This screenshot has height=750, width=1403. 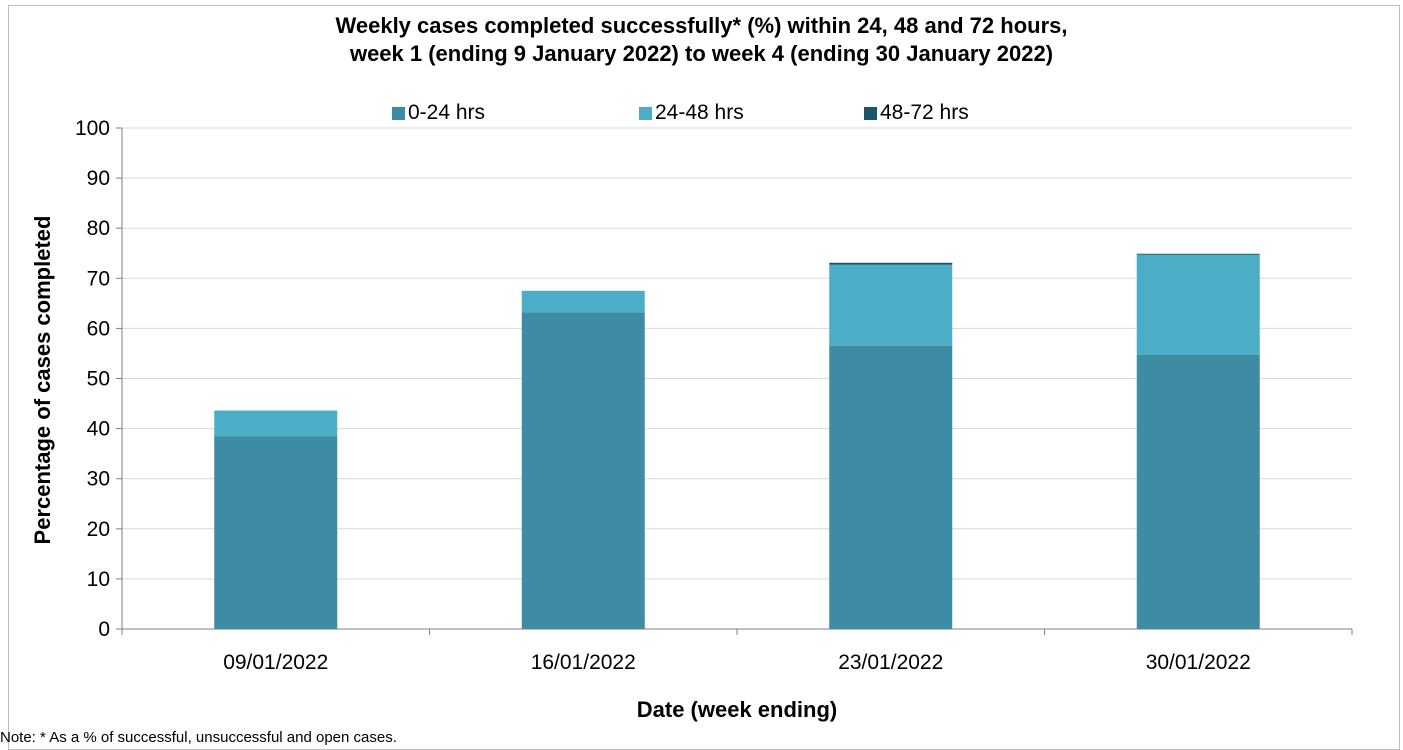 I want to click on y-tick-label-100: 100, so click(x=92, y=128).